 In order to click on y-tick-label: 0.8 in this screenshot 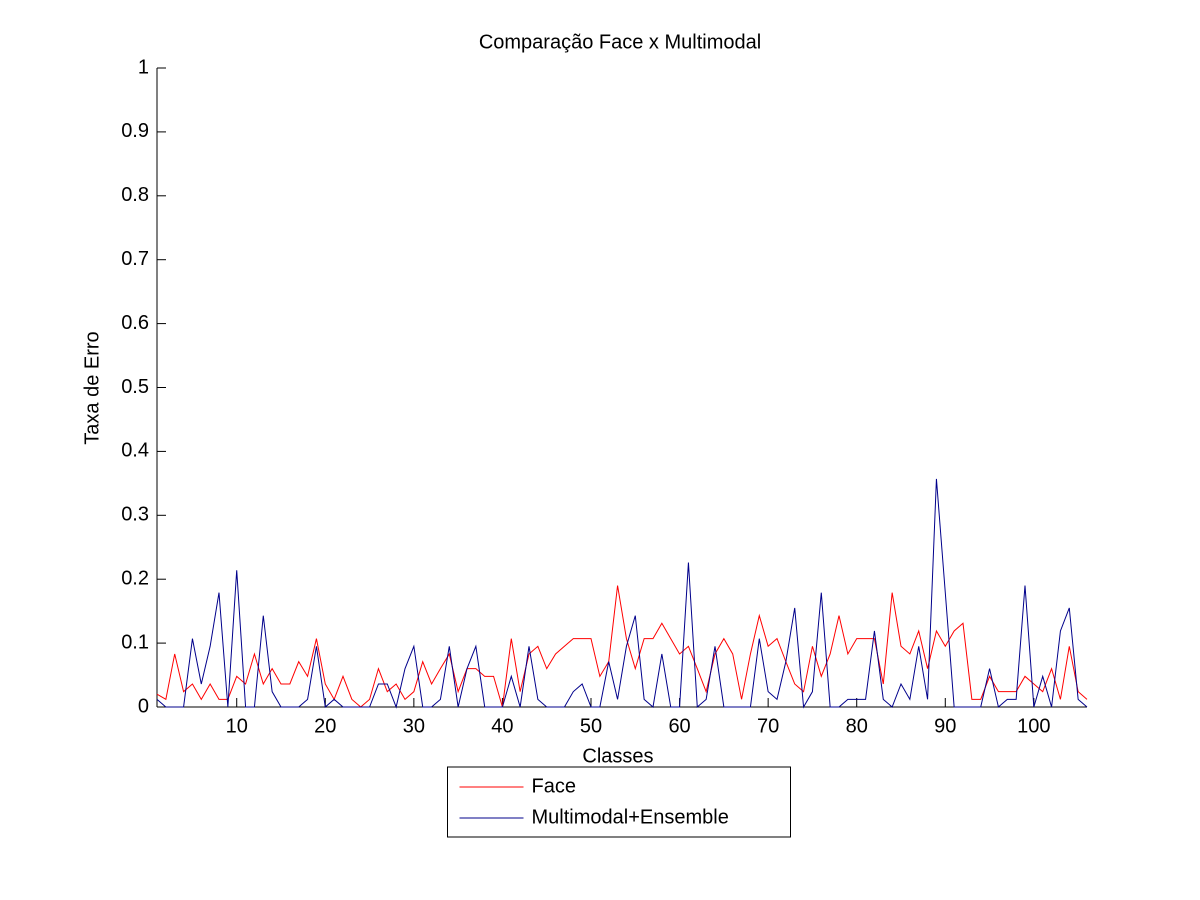, I will do `click(135, 195)`.